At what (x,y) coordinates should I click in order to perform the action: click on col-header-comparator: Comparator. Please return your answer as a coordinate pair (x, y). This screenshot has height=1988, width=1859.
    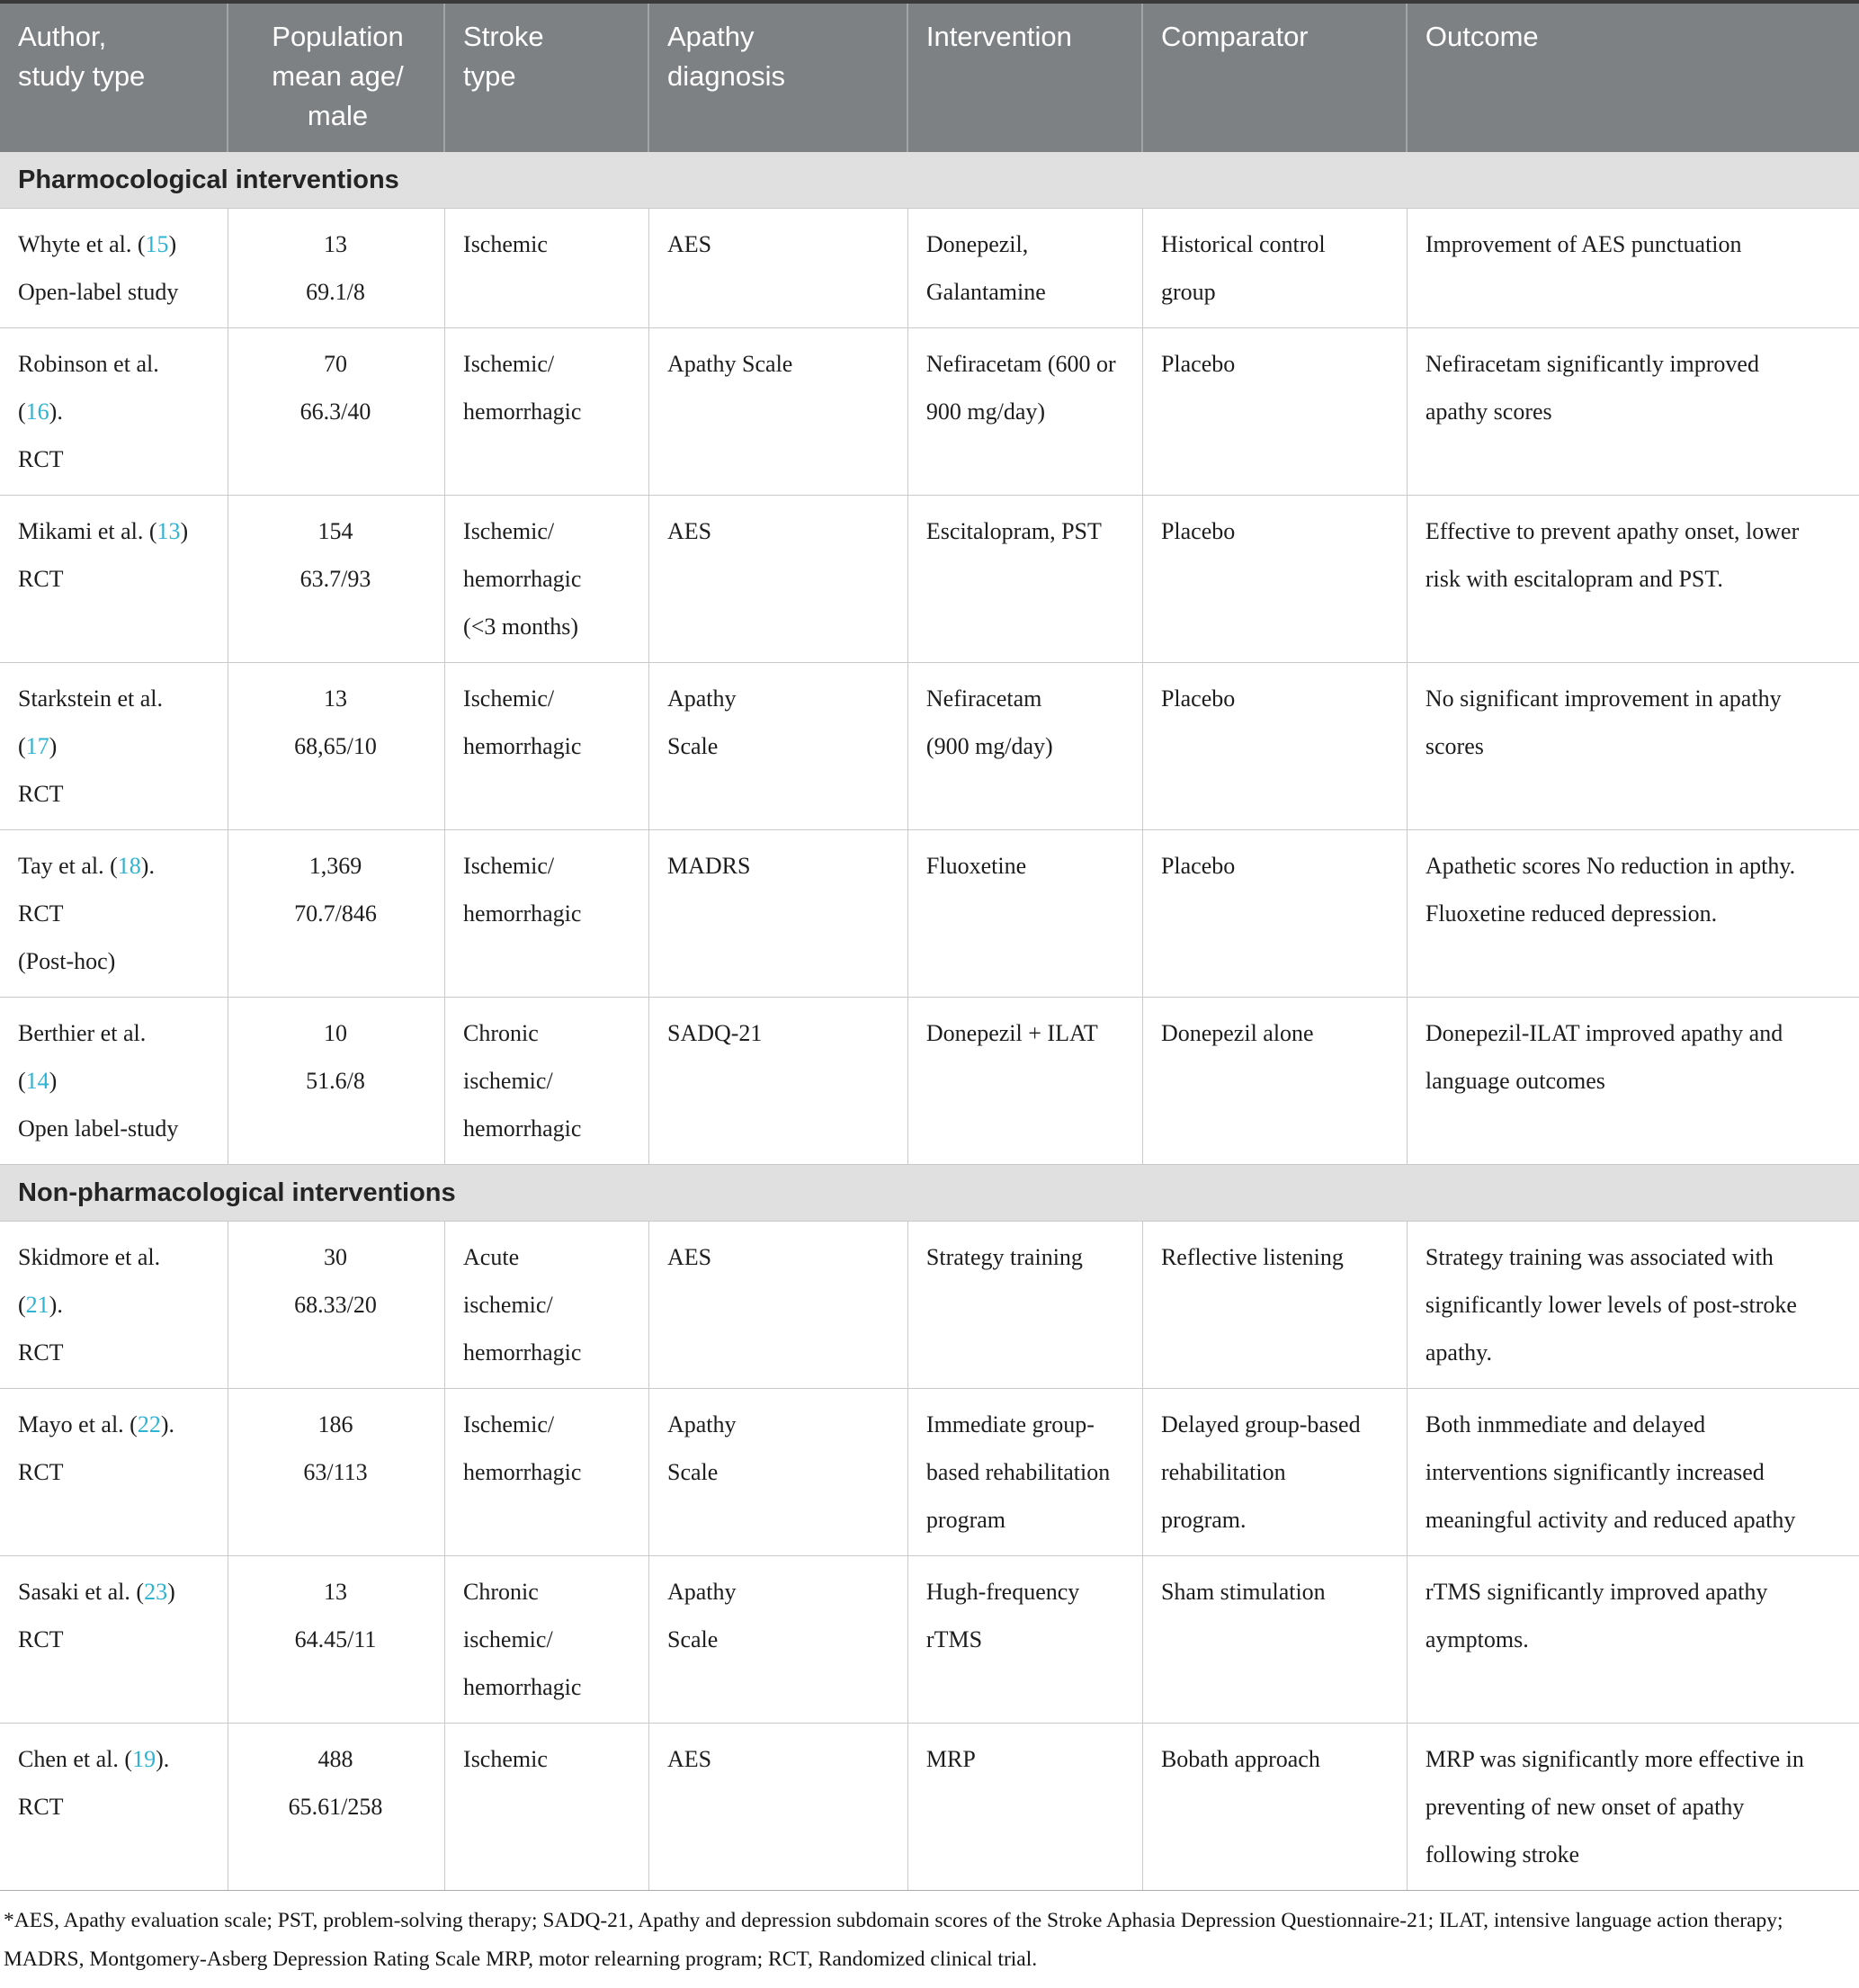
    Looking at the image, I should click on (1275, 78).